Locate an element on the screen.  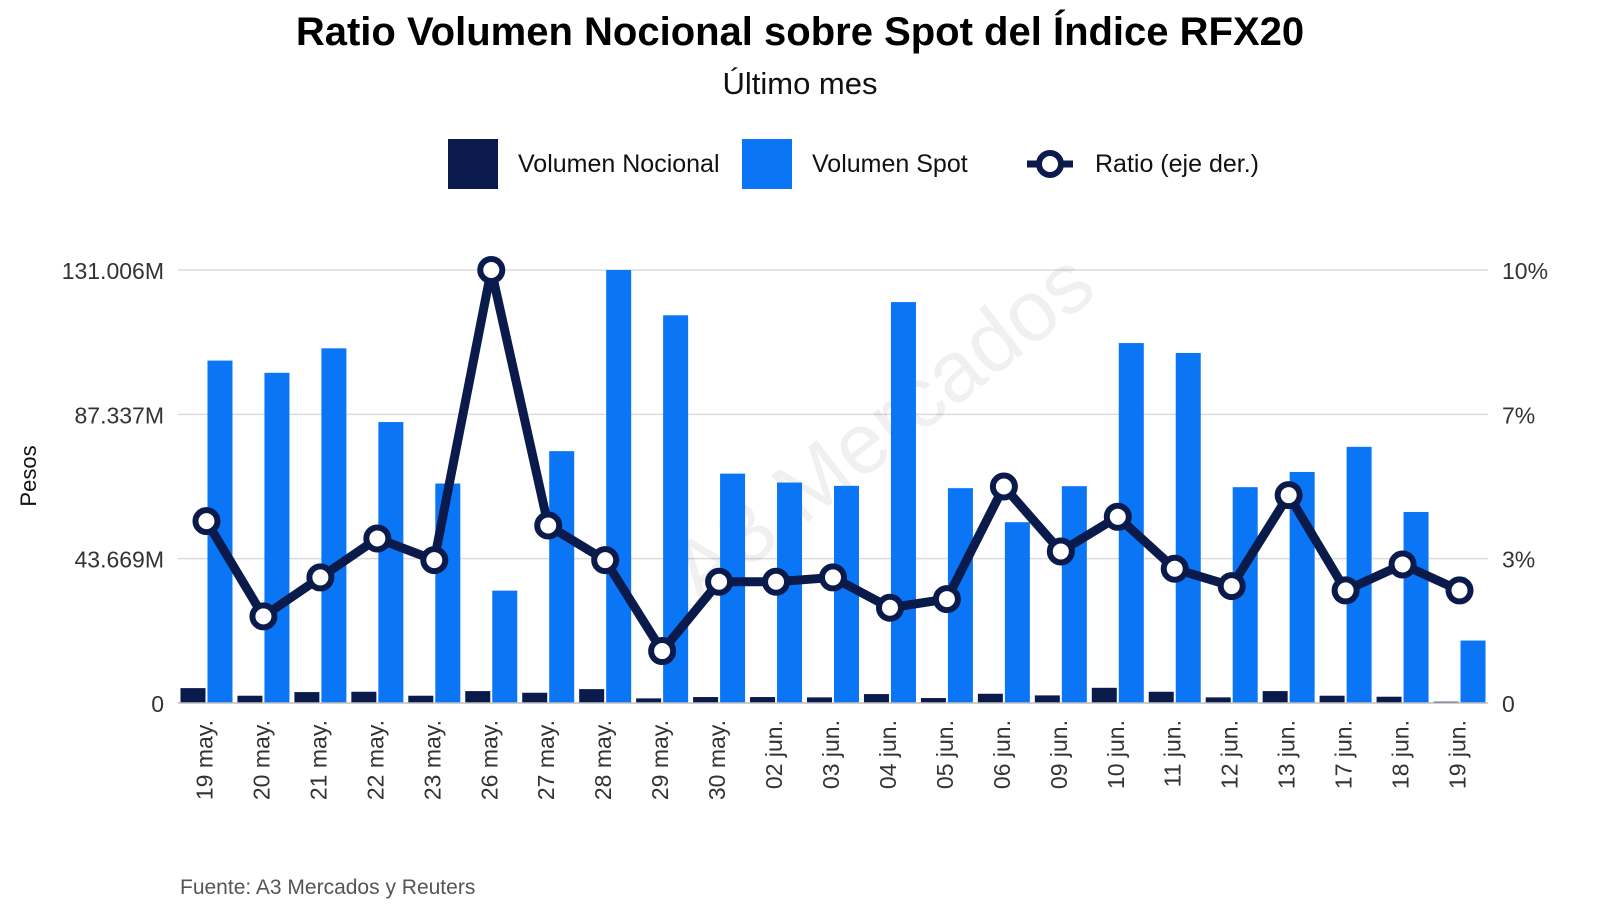
y-tick-label-right: 0 is located at coordinates (1508, 704).